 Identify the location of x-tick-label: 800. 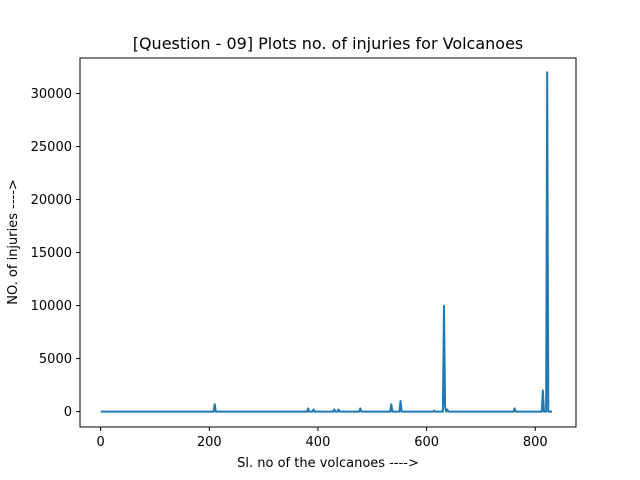
(535, 442).